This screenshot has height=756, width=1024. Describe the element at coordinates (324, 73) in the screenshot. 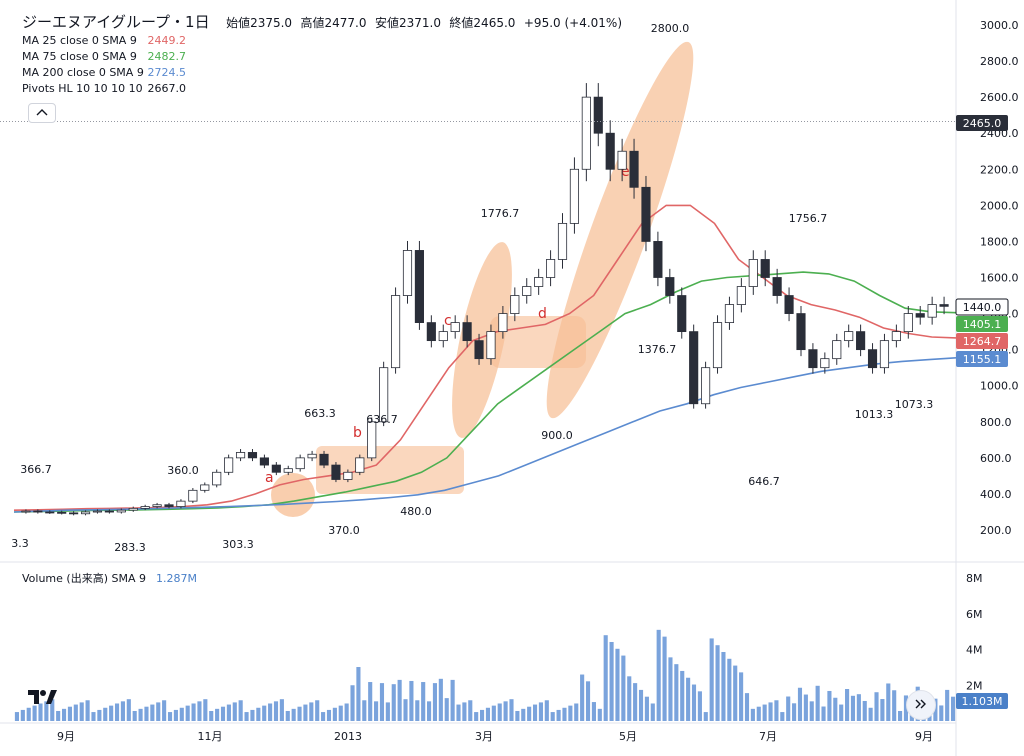

I see `ma200-legend-row: MA 200 close 0 SMA 9 2724.5` at that location.